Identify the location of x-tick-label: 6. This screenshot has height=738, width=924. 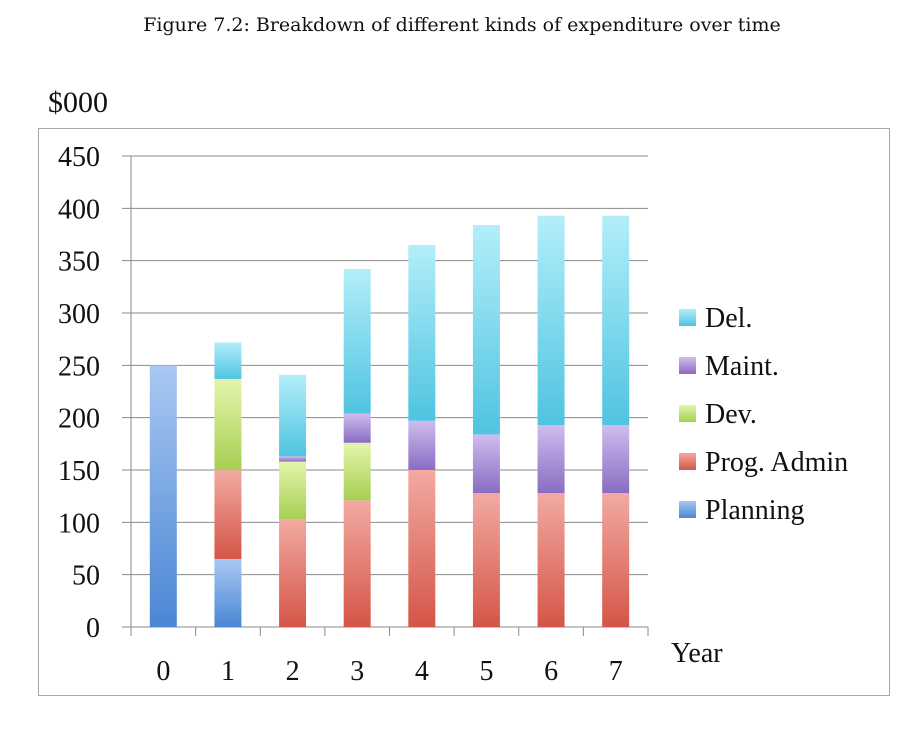
(551, 671).